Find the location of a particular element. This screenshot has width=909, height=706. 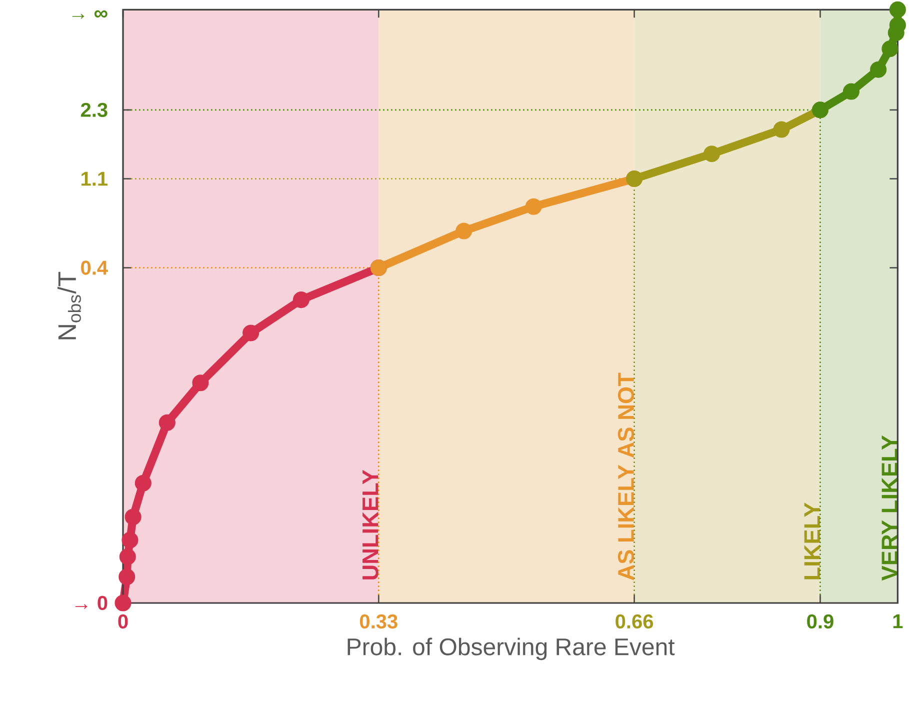

x-axis-title: Prob. of Observing Rare Event is located at coordinates (511, 649).